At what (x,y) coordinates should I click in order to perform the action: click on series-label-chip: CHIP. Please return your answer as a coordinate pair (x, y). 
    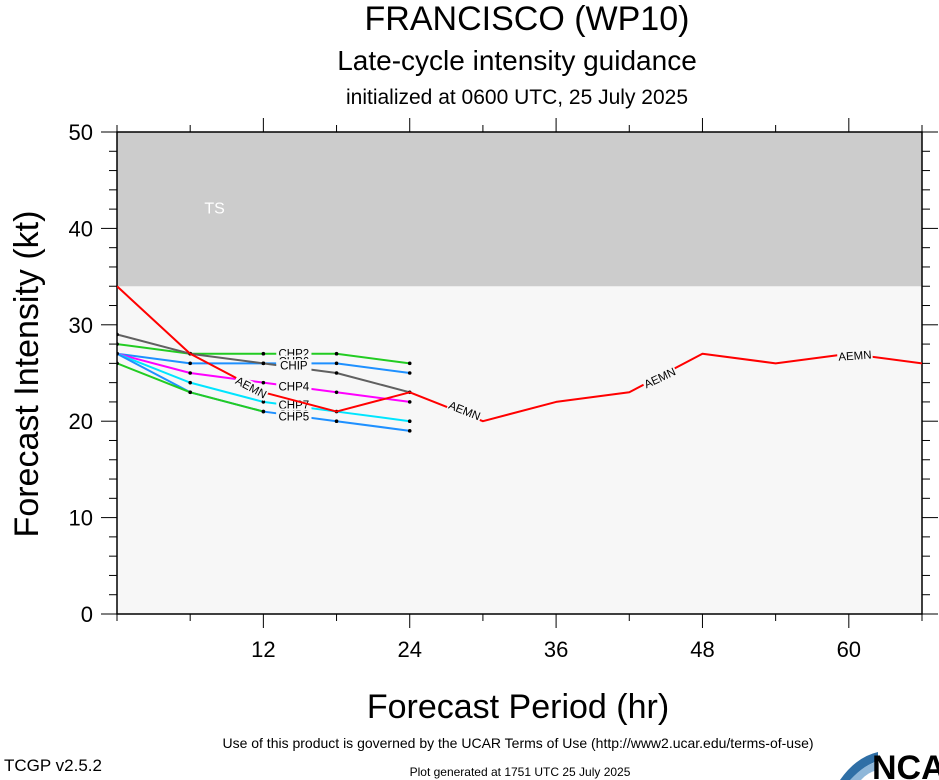
    Looking at the image, I should click on (294, 366).